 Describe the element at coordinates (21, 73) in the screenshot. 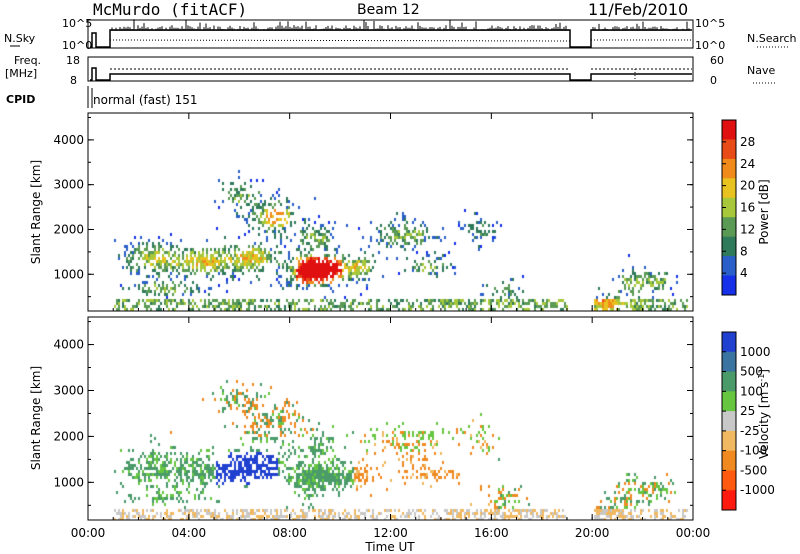

I see `freq-label-2: [MHz]` at that location.